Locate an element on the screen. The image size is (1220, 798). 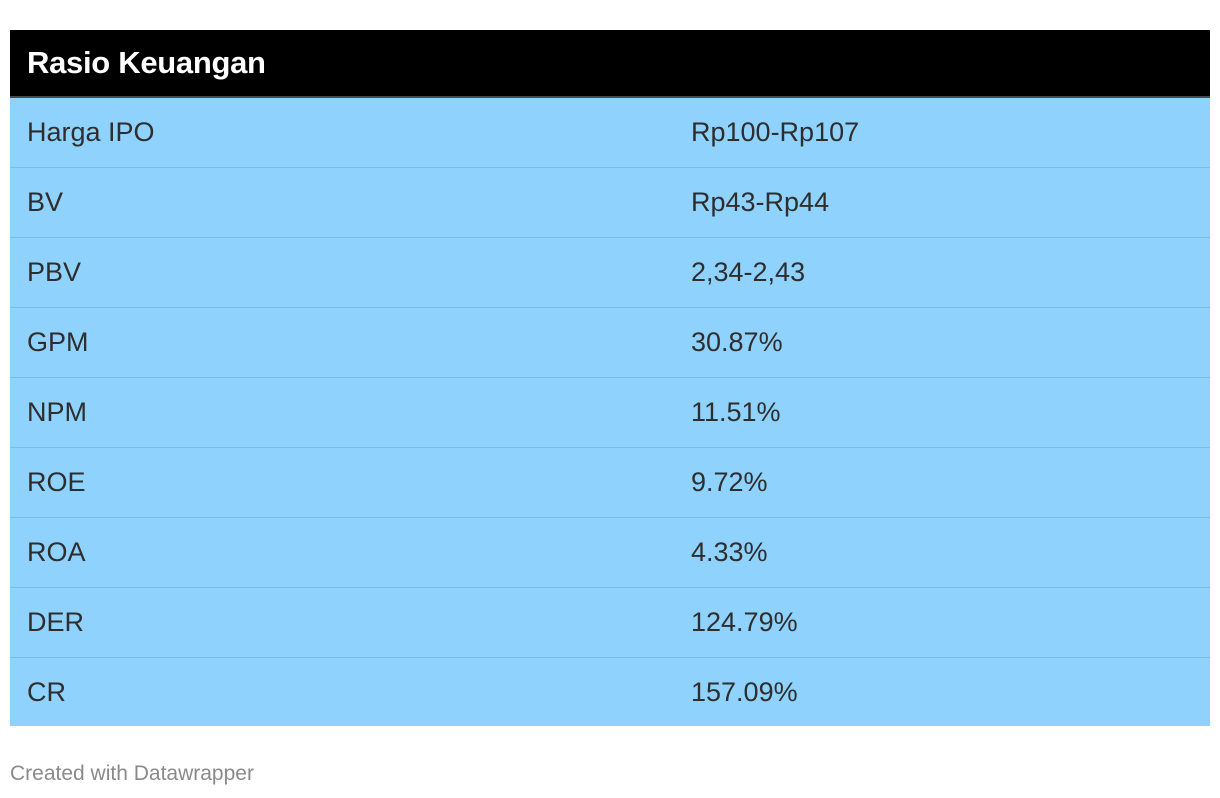
row-label: Harga IPO is located at coordinates (91, 132).